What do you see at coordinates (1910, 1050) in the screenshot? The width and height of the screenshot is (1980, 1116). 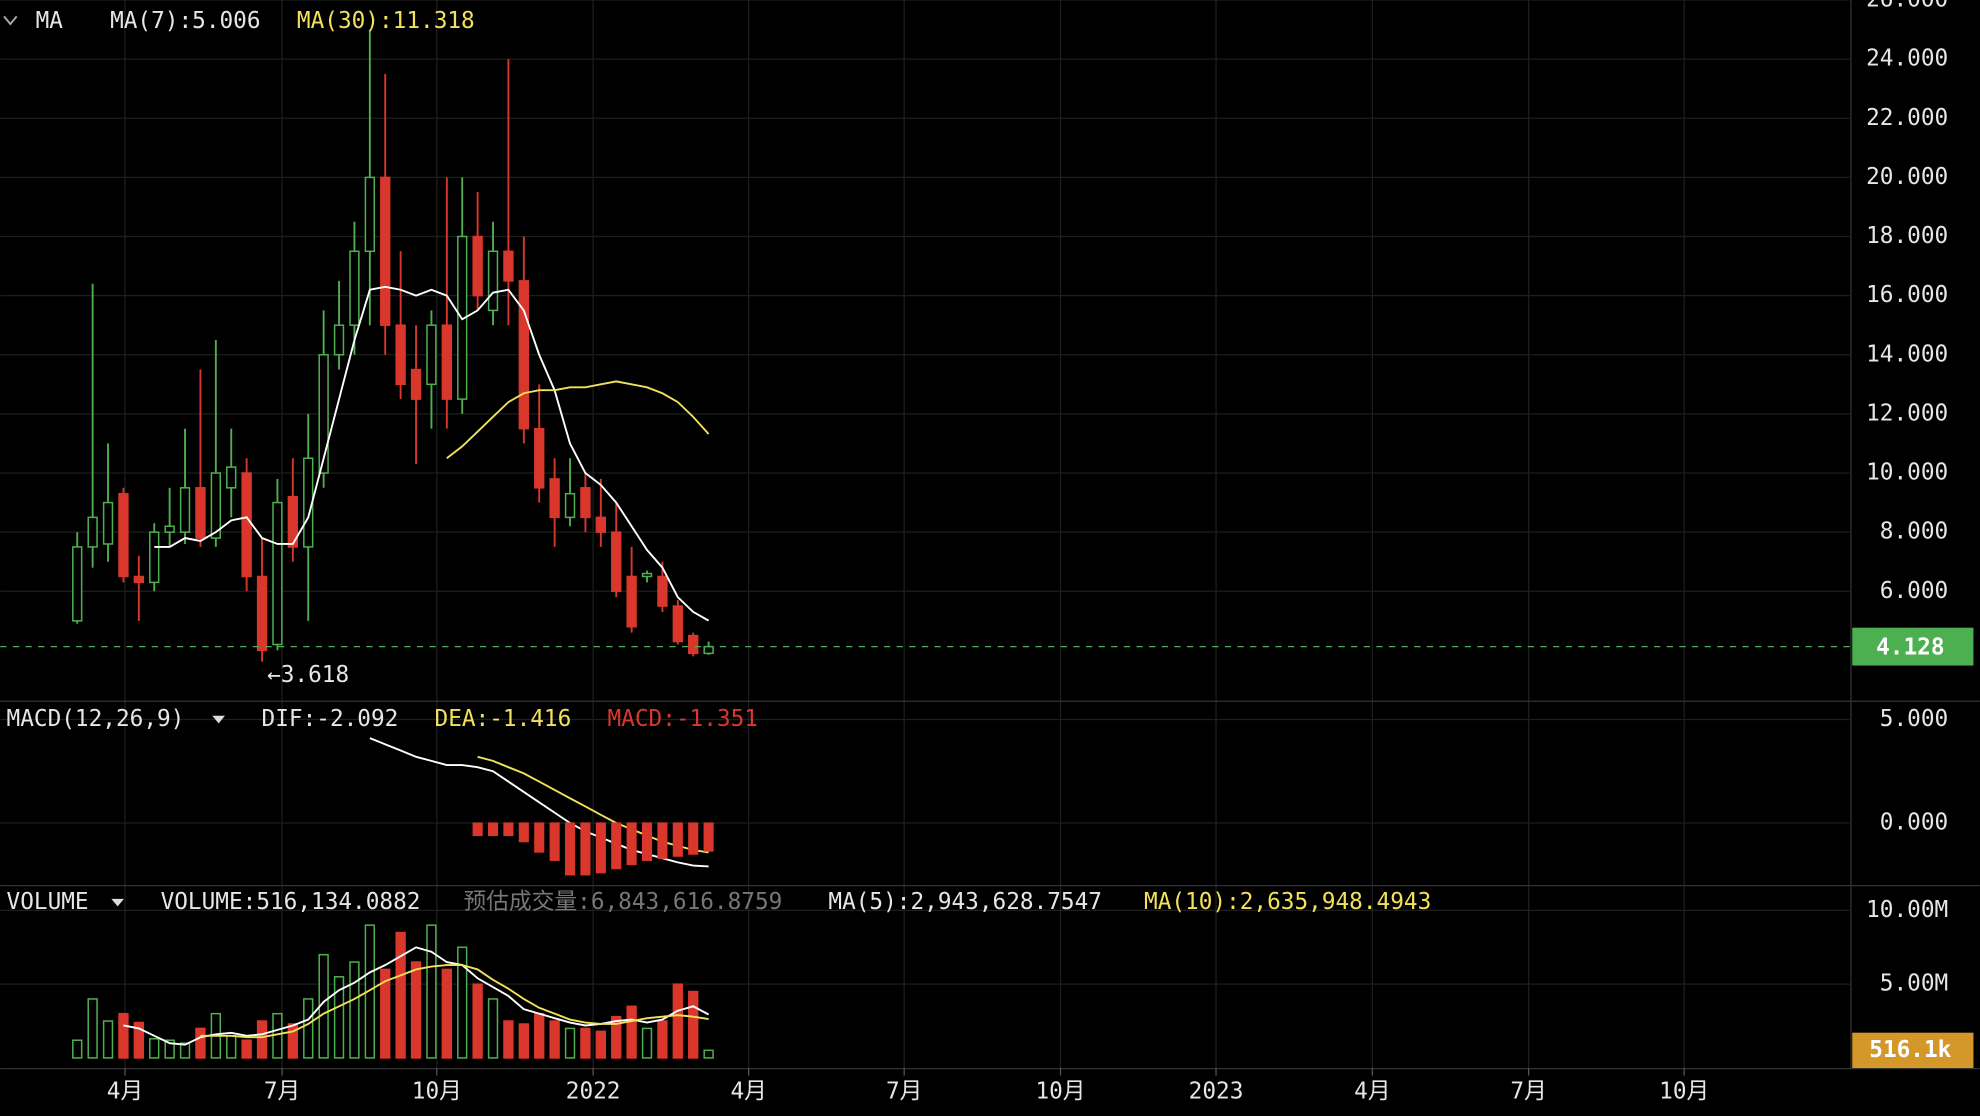 I see `last-volume-label: 516.1k` at bounding box center [1910, 1050].